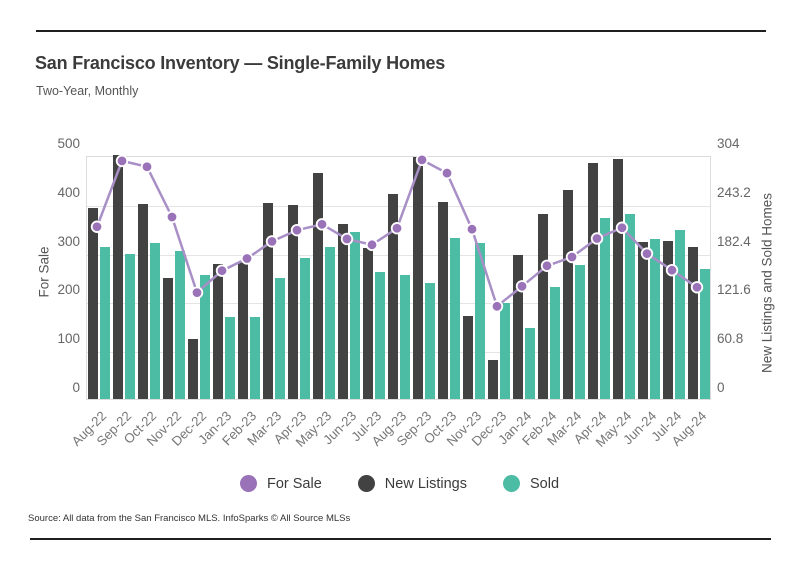 Image resolution: width=799 pixels, height=575 pixels. What do you see at coordinates (544, 483) in the screenshot?
I see `legend-label-sold: Sold` at bounding box center [544, 483].